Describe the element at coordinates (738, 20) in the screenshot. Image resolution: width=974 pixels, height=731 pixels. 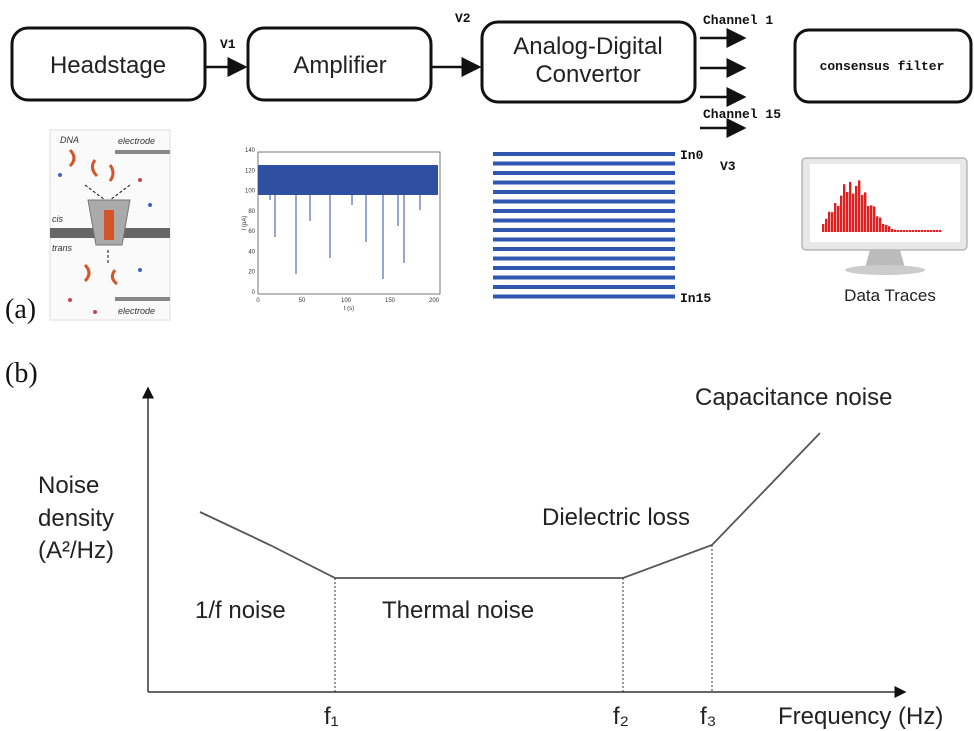
I see `channel-label: Channel 1` at that location.